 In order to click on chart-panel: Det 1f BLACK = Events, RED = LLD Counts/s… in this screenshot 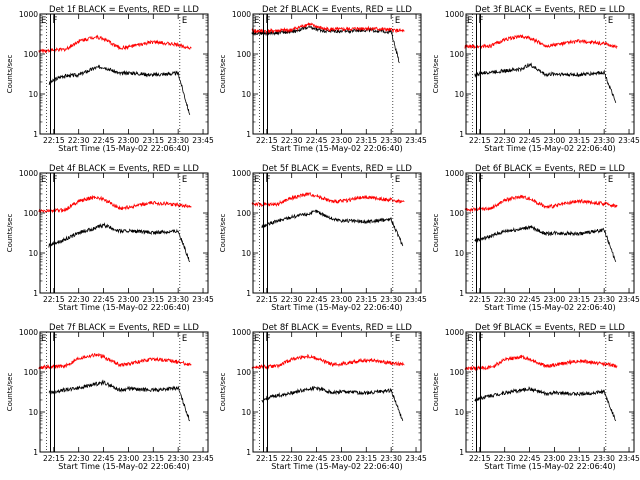, I will do `click(110, 79)`.